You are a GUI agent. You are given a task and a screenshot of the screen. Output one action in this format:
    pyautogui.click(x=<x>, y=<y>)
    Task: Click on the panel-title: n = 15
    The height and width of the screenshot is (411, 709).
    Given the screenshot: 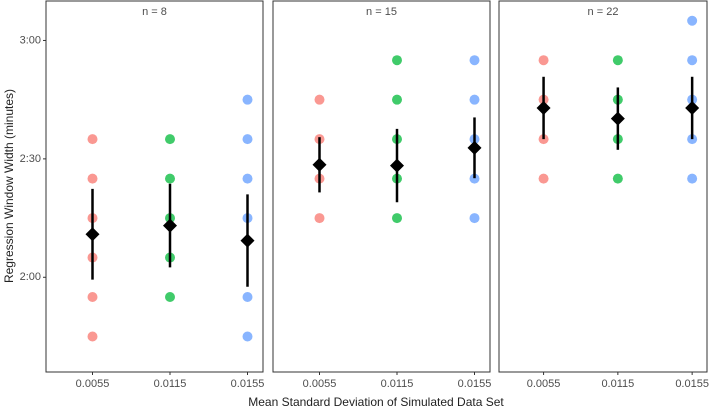 What is the action you would take?
    pyautogui.click(x=381, y=12)
    